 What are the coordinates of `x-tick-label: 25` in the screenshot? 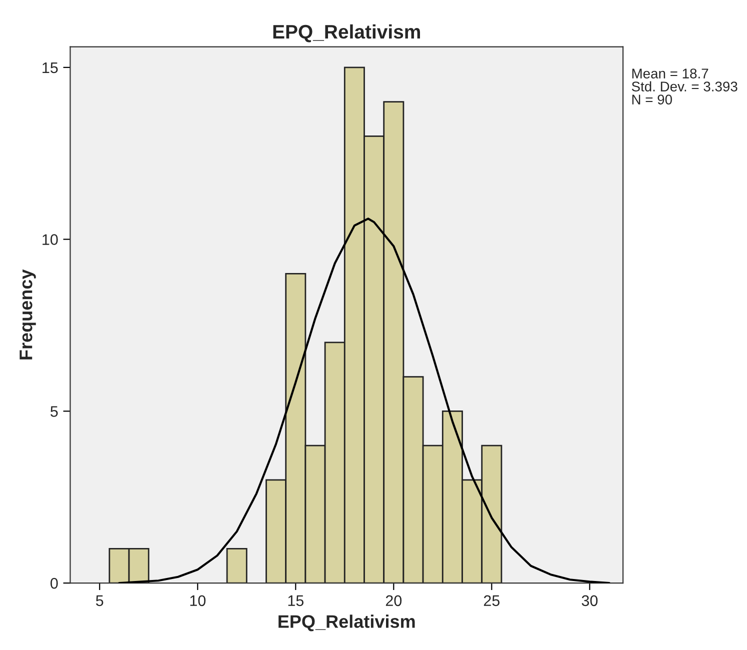 It's located at (492, 600).